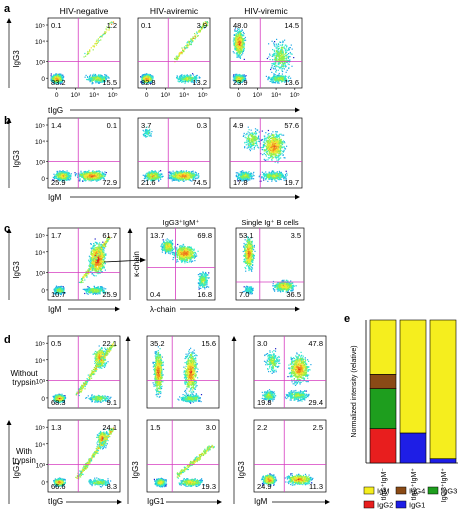 This screenshot has height=517, width=474. I want to click on density-dots, so click(82, 53).